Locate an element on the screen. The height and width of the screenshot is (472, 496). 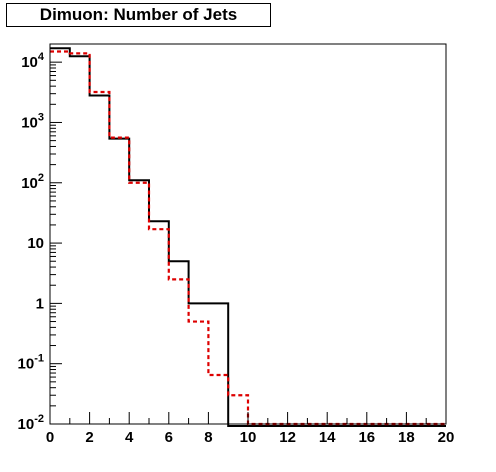
x-tick-label: 0 is located at coordinates (50, 437).